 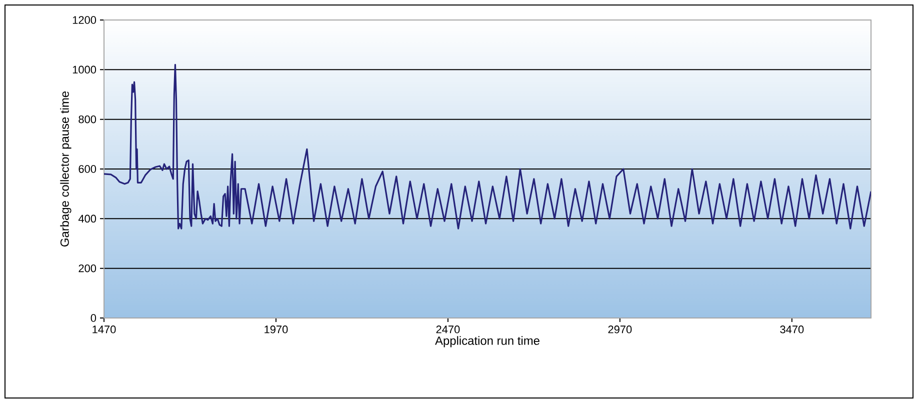 I want to click on y-tick-label: 1000, so click(x=84, y=70).